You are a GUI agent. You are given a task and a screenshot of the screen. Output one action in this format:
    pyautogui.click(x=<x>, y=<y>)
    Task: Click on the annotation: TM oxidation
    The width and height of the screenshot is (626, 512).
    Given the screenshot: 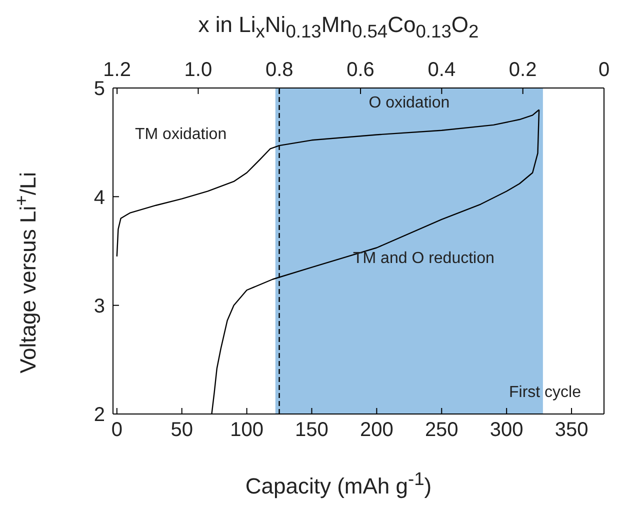 What is the action you would take?
    pyautogui.click(x=181, y=135)
    